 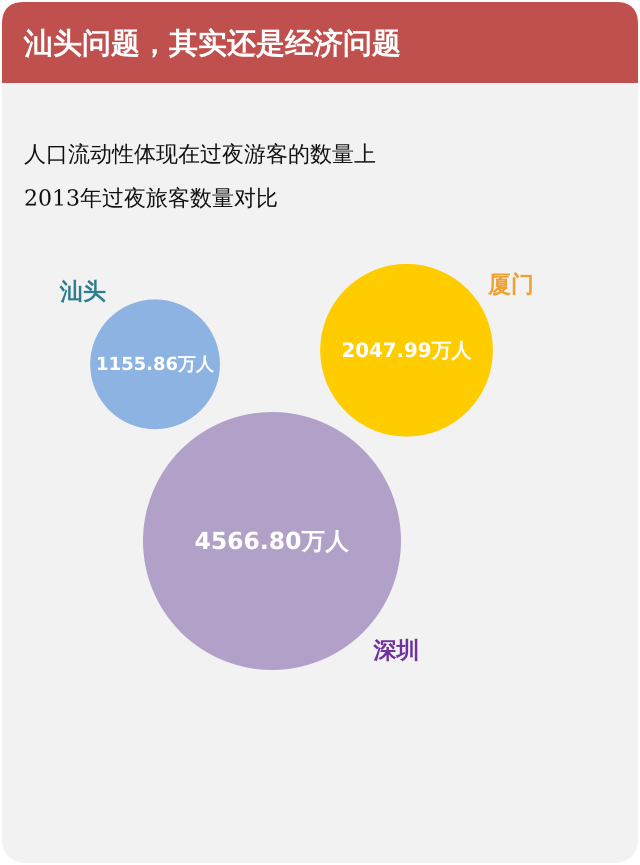 I want to click on text: 人口流动性体现在过夜游客的数量上 2013年过夜旅客数量对比, so click(x=200, y=177).